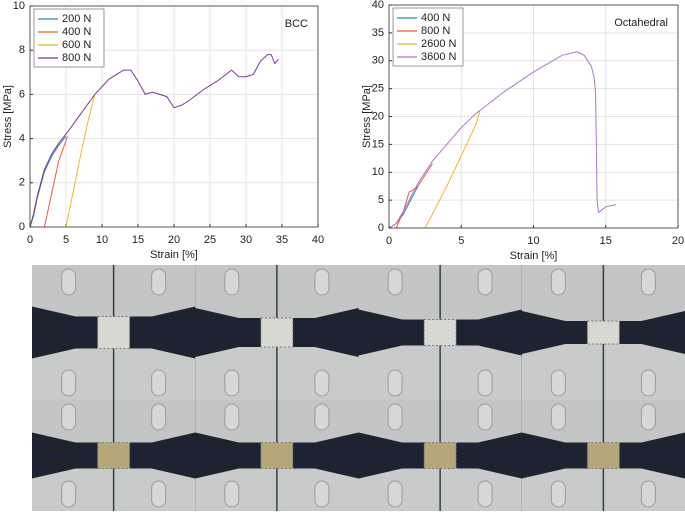 The width and height of the screenshot is (685, 516). What do you see at coordinates (641, 23) in the screenshot?
I see `annotation: Octahedral` at bounding box center [641, 23].